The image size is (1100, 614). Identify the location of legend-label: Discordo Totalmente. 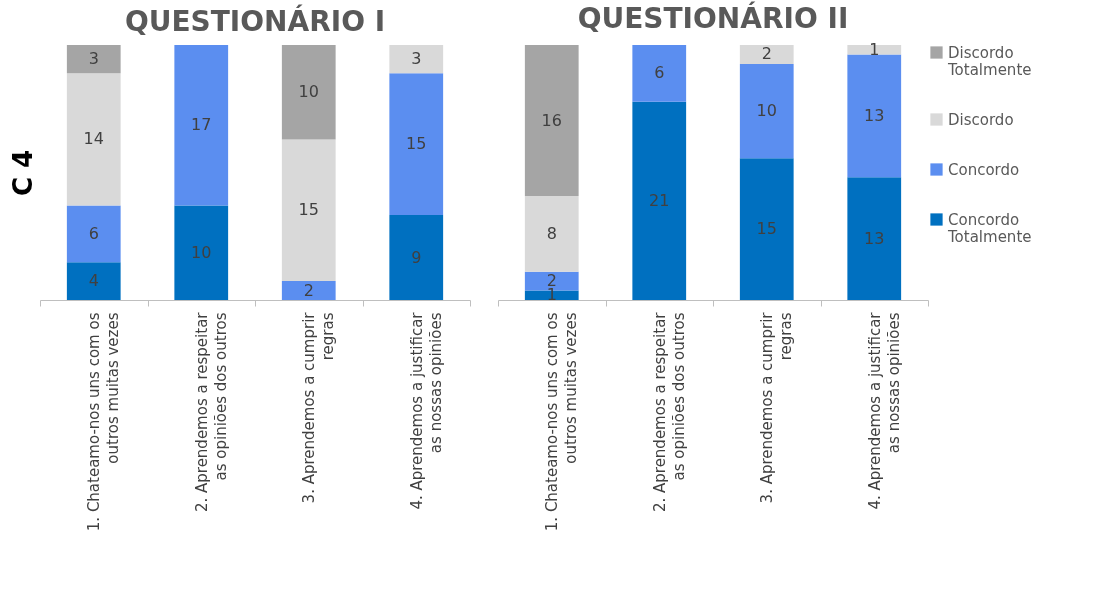
(989, 61).